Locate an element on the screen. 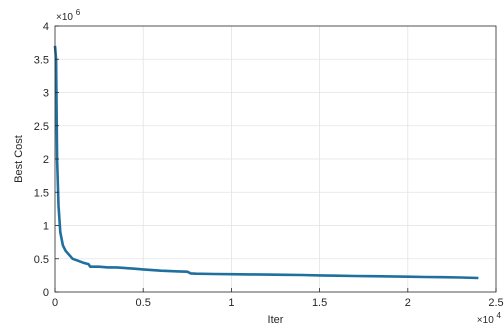 This screenshot has height=326, width=504. x-tick-label: 0.5 is located at coordinates (143, 303).